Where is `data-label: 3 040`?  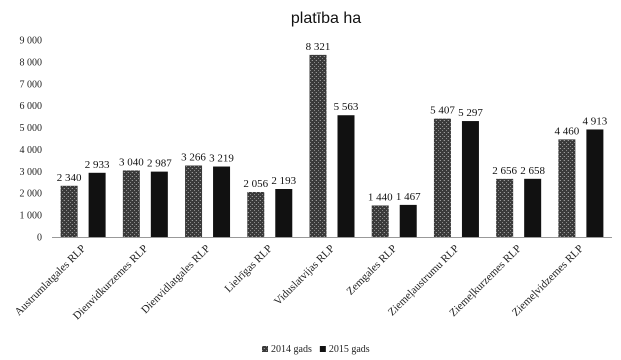 data-label: 3 040 is located at coordinates (131, 162).